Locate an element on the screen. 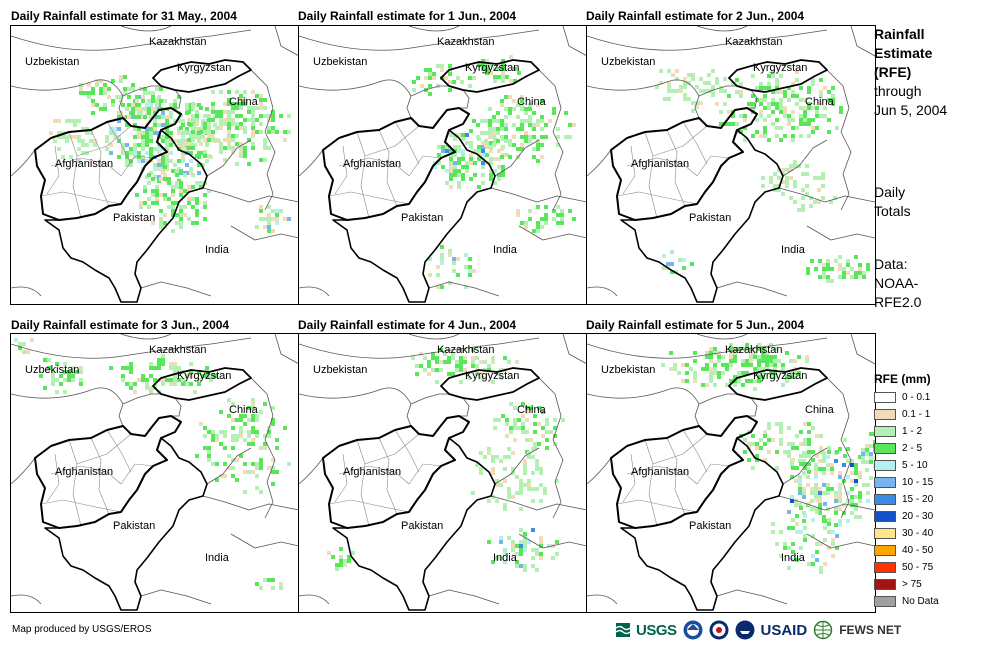 This screenshot has height=649, width=983. usgs-wave-icon is located at coordinates (623, 630).